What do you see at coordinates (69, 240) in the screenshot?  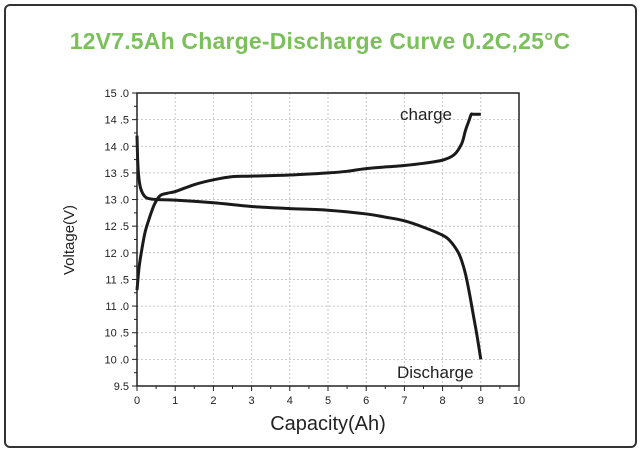 I see `y-axis-label: Voltage(V)` at bounding box center [69, 240].